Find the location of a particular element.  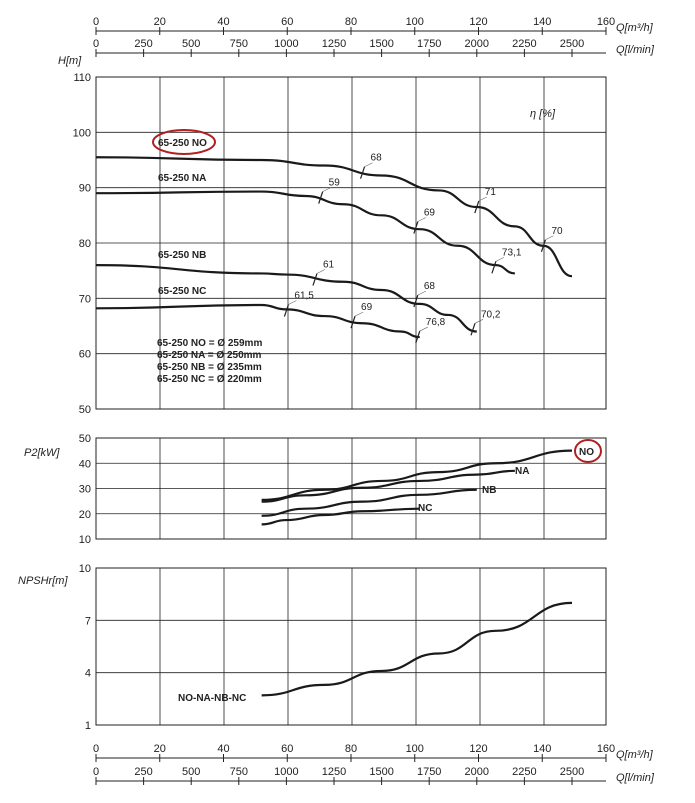

diameter-nb: 65-250 NB = Ø 235mm is located at coordinates (209, 367).